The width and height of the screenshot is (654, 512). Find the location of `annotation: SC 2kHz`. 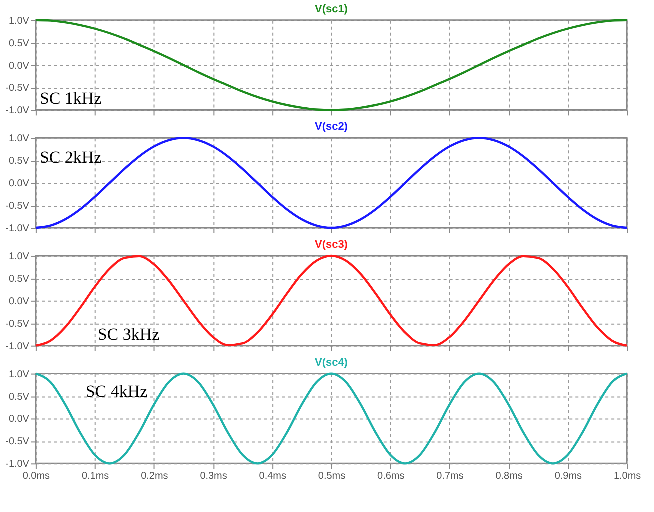

annotation: SC 2kHz is located at coordinates (71, 158).